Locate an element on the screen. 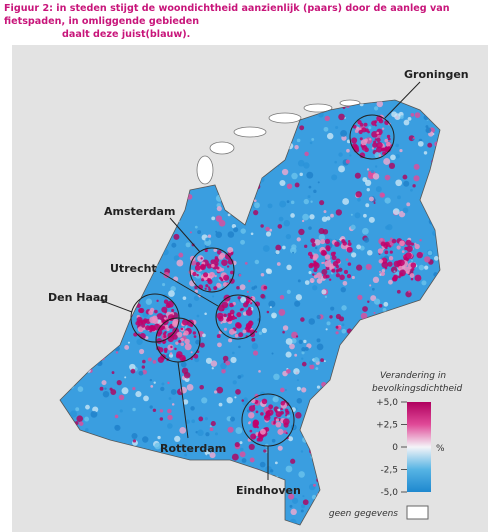 The height and width of the screenshot is (532, 500). legend-bar is located at coordinates (419, 447).